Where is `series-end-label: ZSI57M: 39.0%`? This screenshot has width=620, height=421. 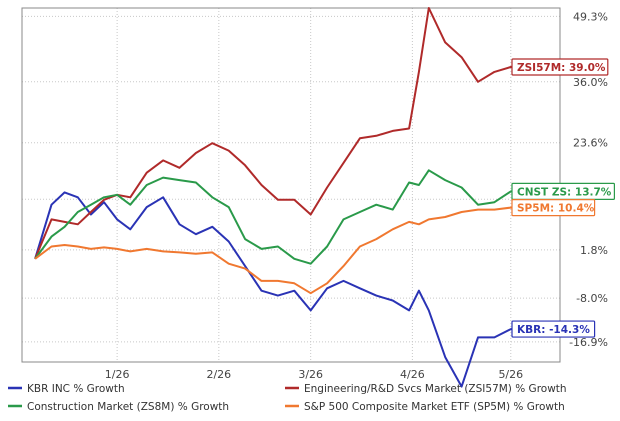
series-end-label: ZSI57M: 39.0% is located at coordinates (561, 68).